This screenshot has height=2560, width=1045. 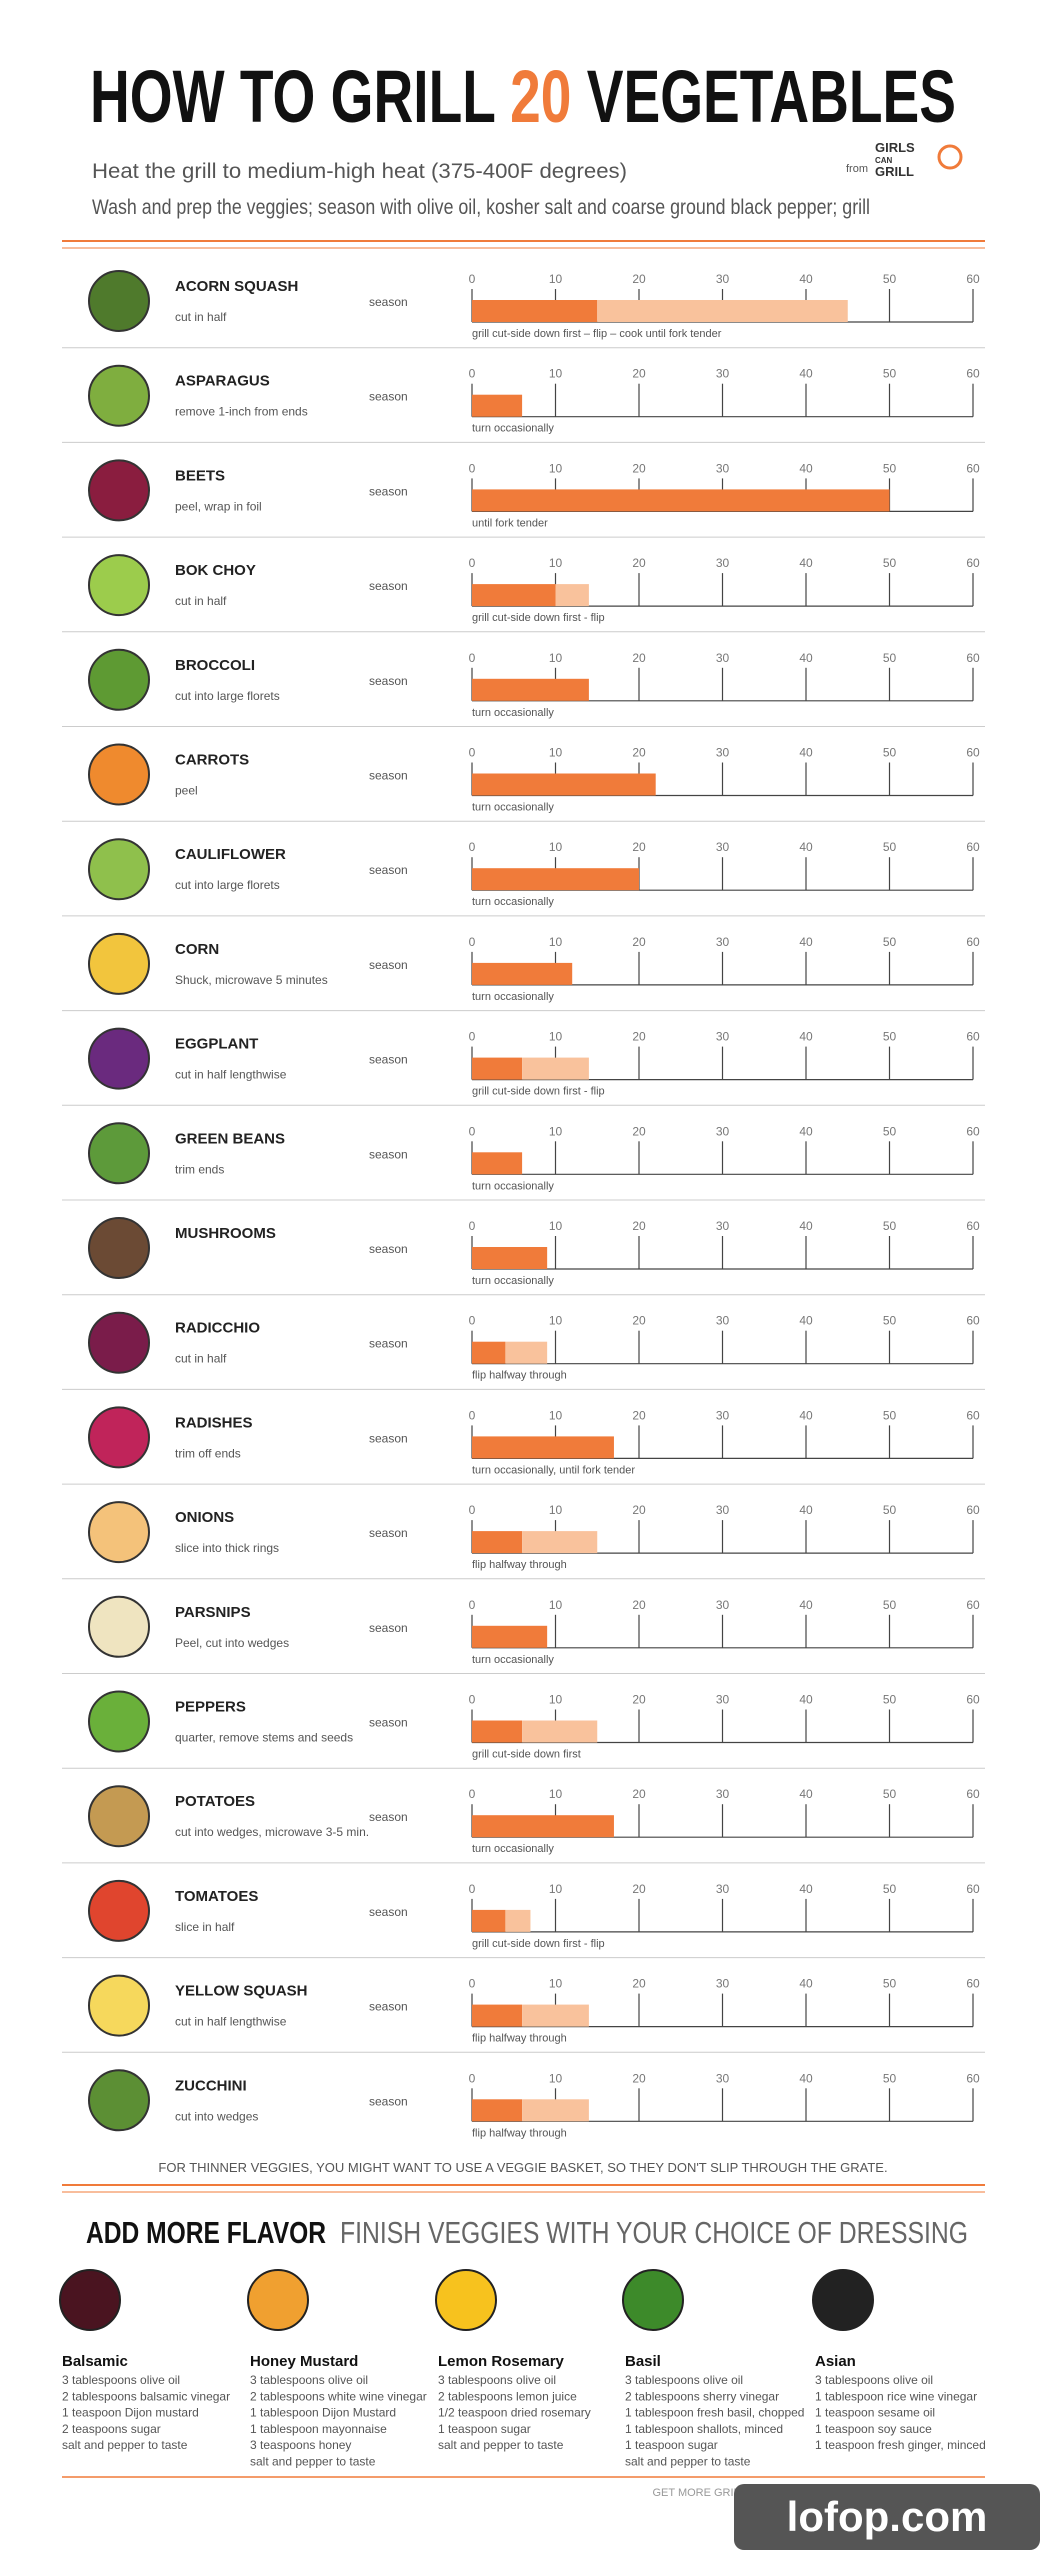 What do you see at coordinates (484, 2429) in the screenshot?
I see `dressing-line: 1 teaspoon sugar` at bounding box center [484, 2429].